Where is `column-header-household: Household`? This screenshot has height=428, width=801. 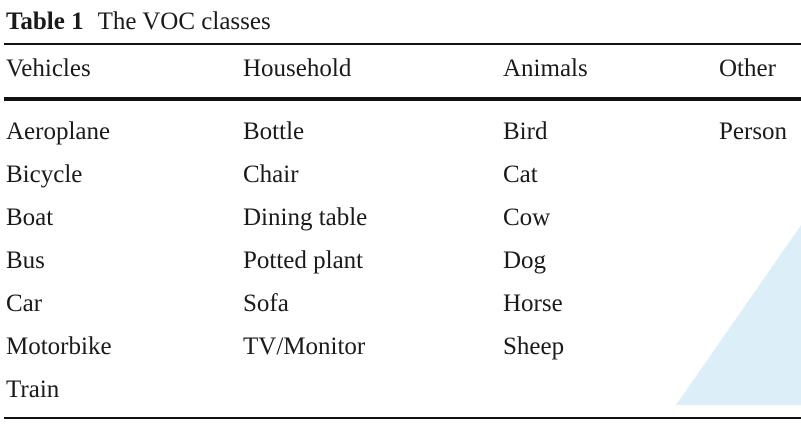
column-header-household: Household is located at coordinates (297, 68).